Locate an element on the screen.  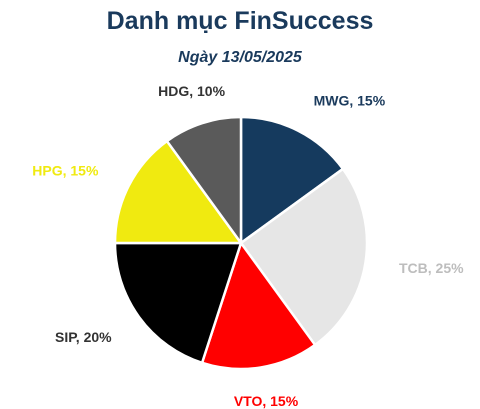
pie-slice-hpg is located at coordinates (178, 192).